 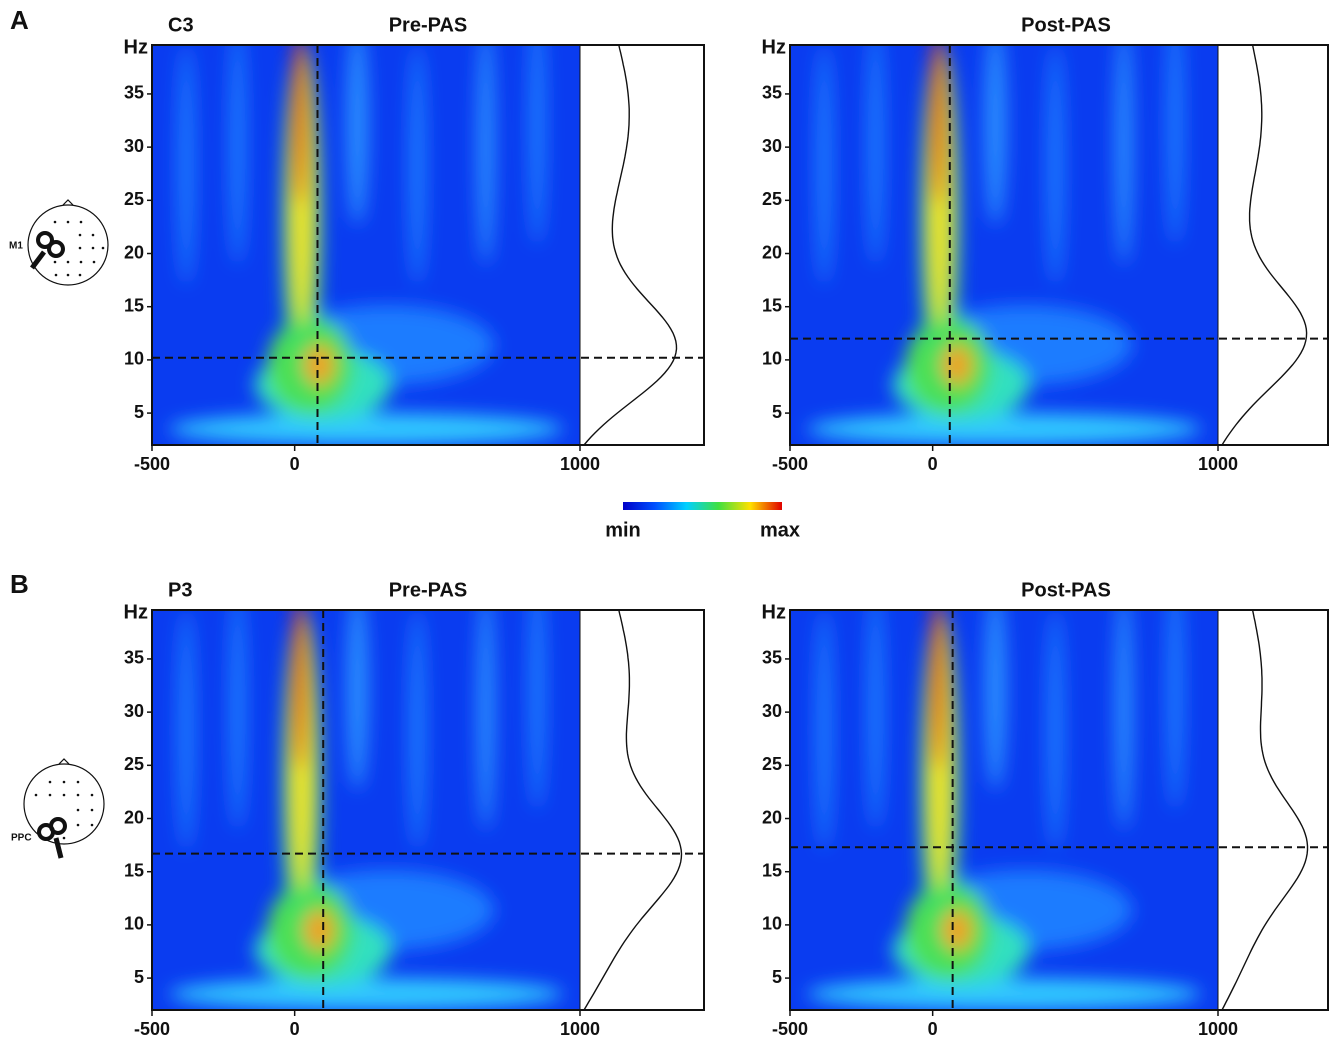 I want to click on channel-label: P3, so click(x=180, y=590).